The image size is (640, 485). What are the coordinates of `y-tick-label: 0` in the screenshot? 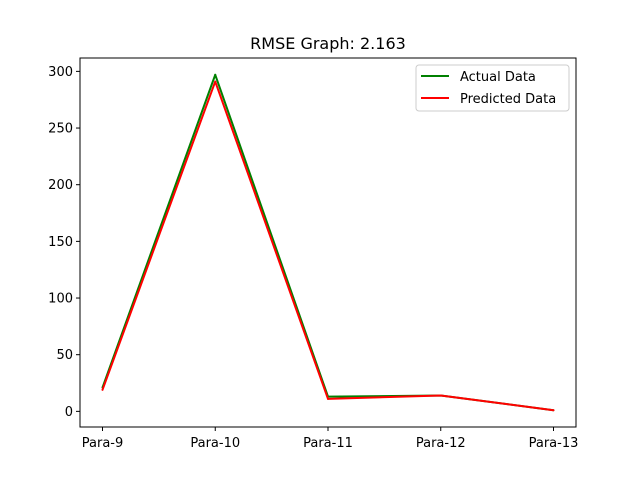 It's located at (69, 412).